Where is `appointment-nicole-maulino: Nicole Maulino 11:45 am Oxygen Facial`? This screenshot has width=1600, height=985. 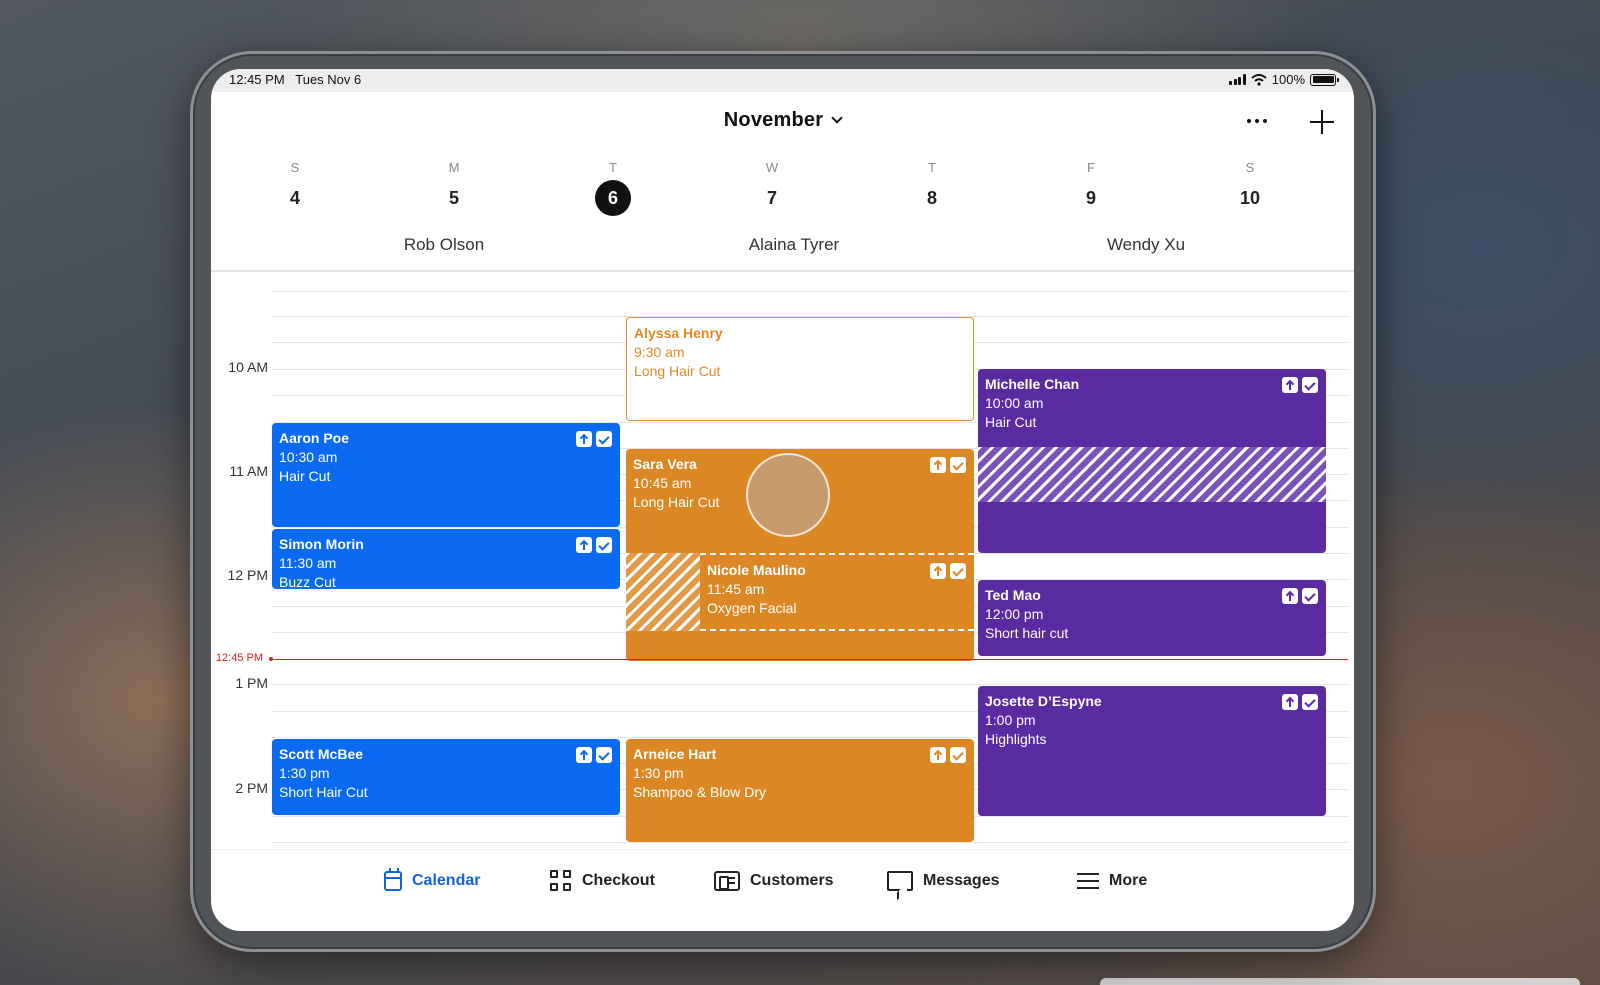
appointment-nicole-maulino: Nicole Maulino 11:45 am Oxygen Facial is located at coordinates (837, 592).